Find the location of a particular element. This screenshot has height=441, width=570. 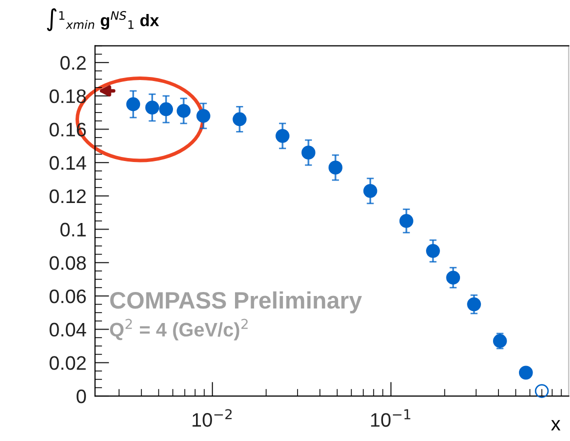

y-tick-label: 0.18 is located at coordinates (68, 96).